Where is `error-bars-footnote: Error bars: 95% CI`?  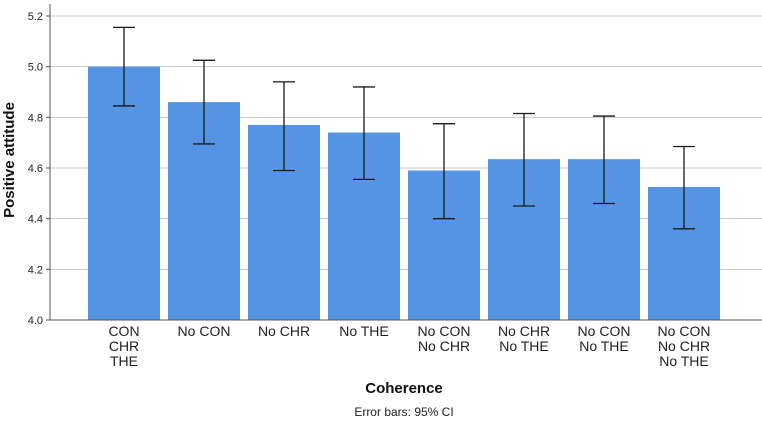 error-bars-footnote: Error bars: 95% CI is located at coordinates (403, 412).